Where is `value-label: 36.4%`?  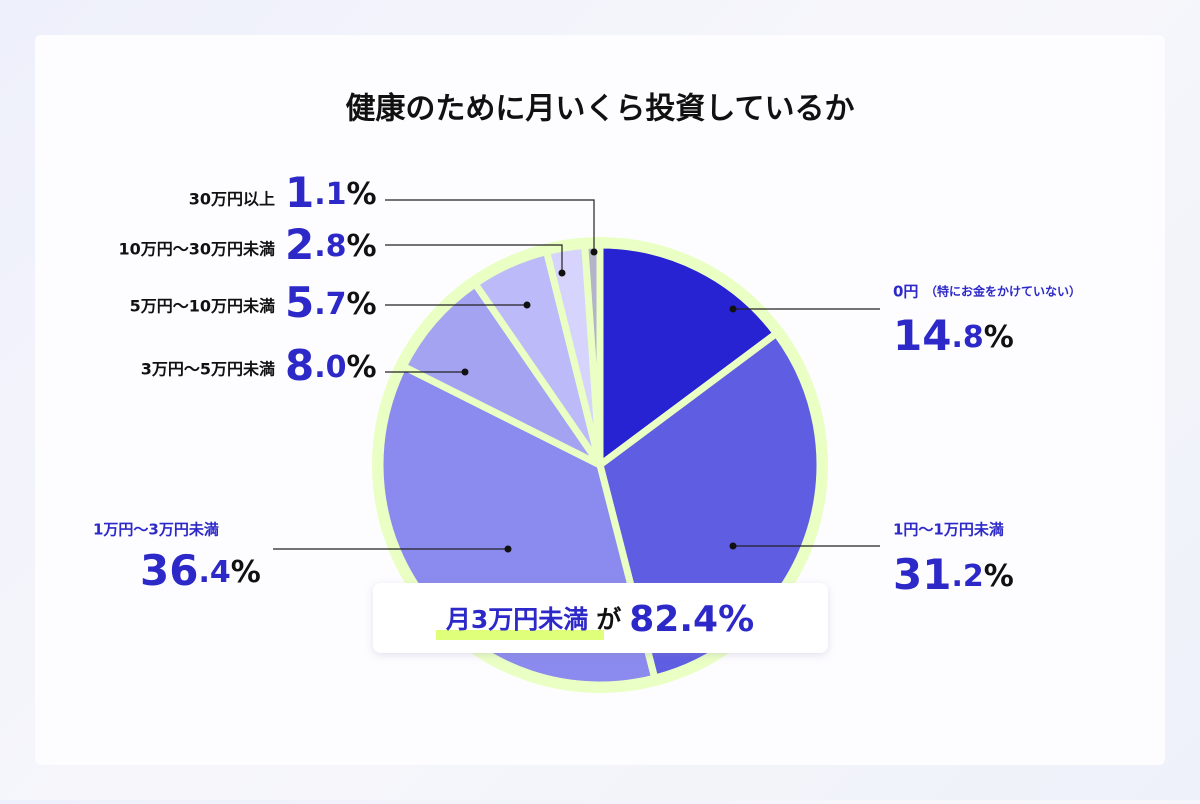
value-label: 36.4% is located at coordinates (200, 570).